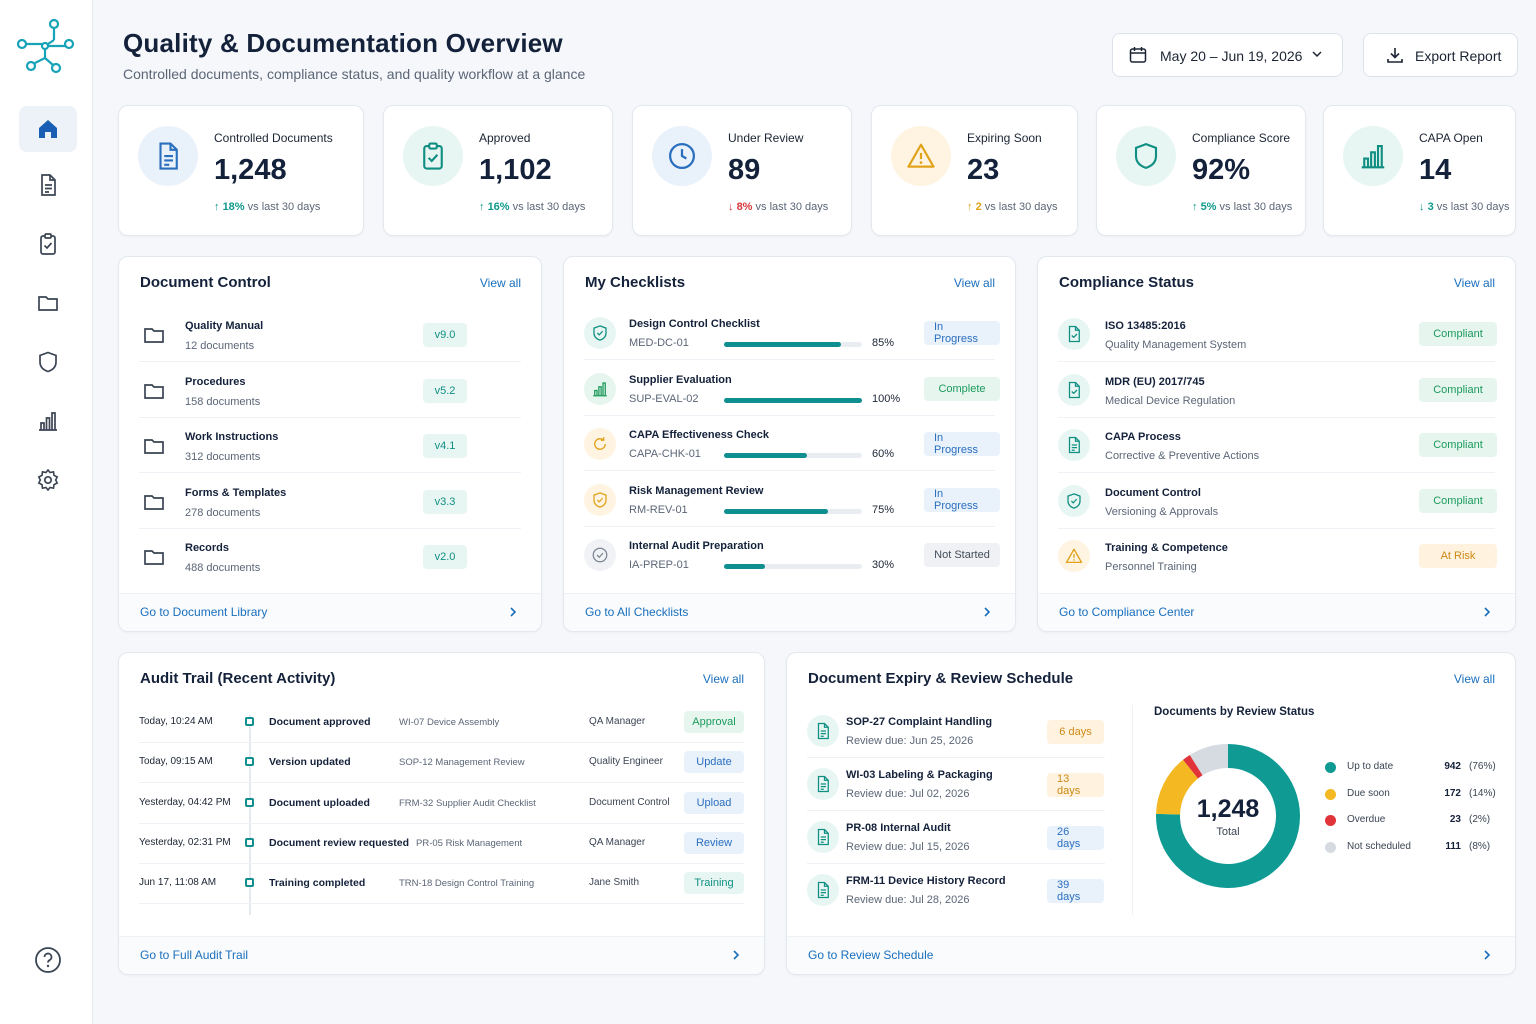 This screenshot has width=1536, height=1024. What do you see at coordinates (1453, 846) in the screenshot?
I see `legend-value: 111` at bounding box center [1453, 846].